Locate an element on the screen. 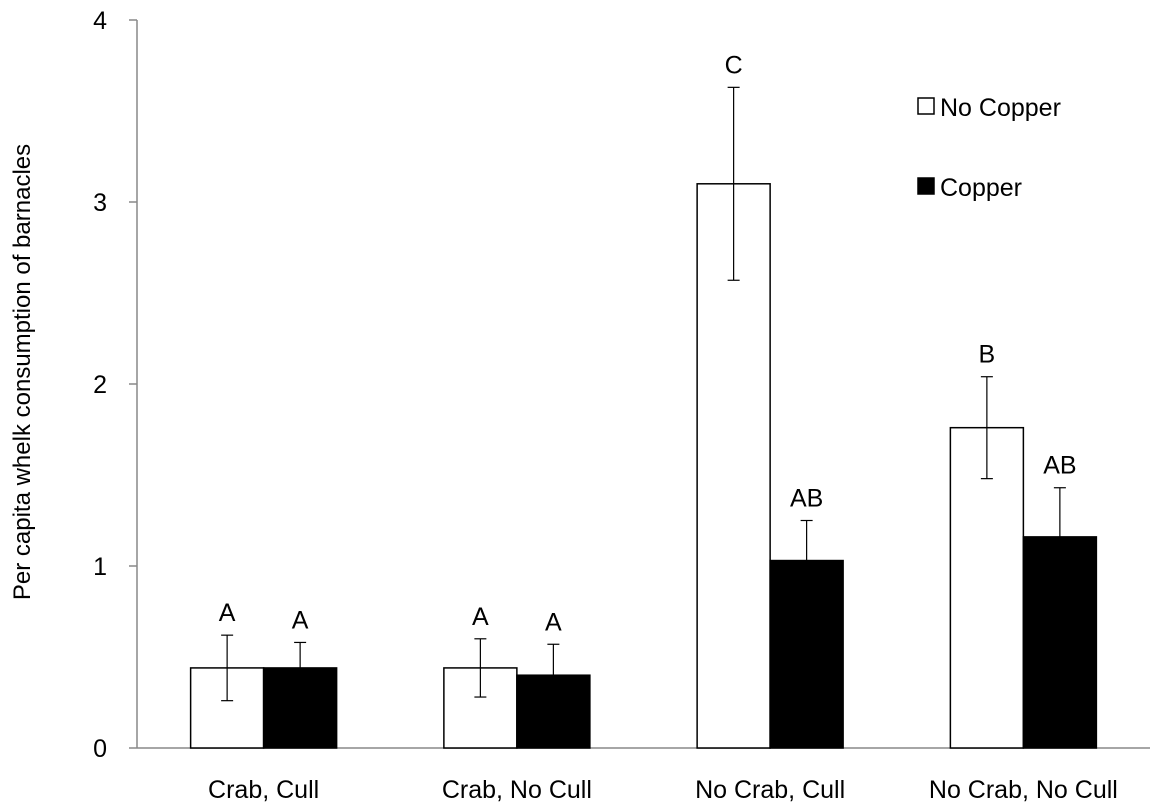 The image size is (1152, 805). significance-letter-no-copper-no-crab-cull: C is located at coordinates (734, 65).